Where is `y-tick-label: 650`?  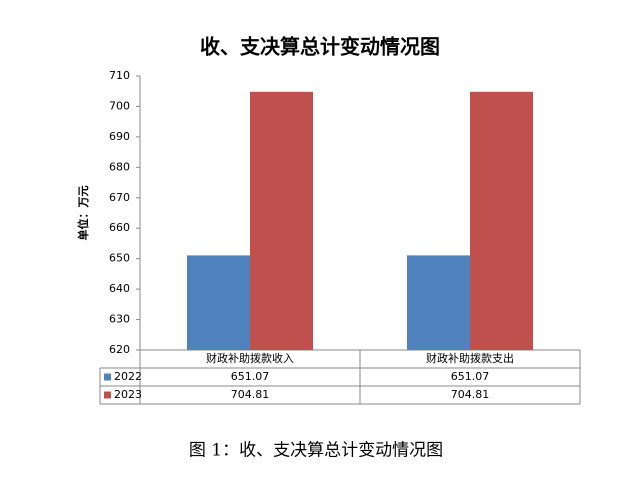 y-tick-label: 650 is located at coordinates (119, 258).